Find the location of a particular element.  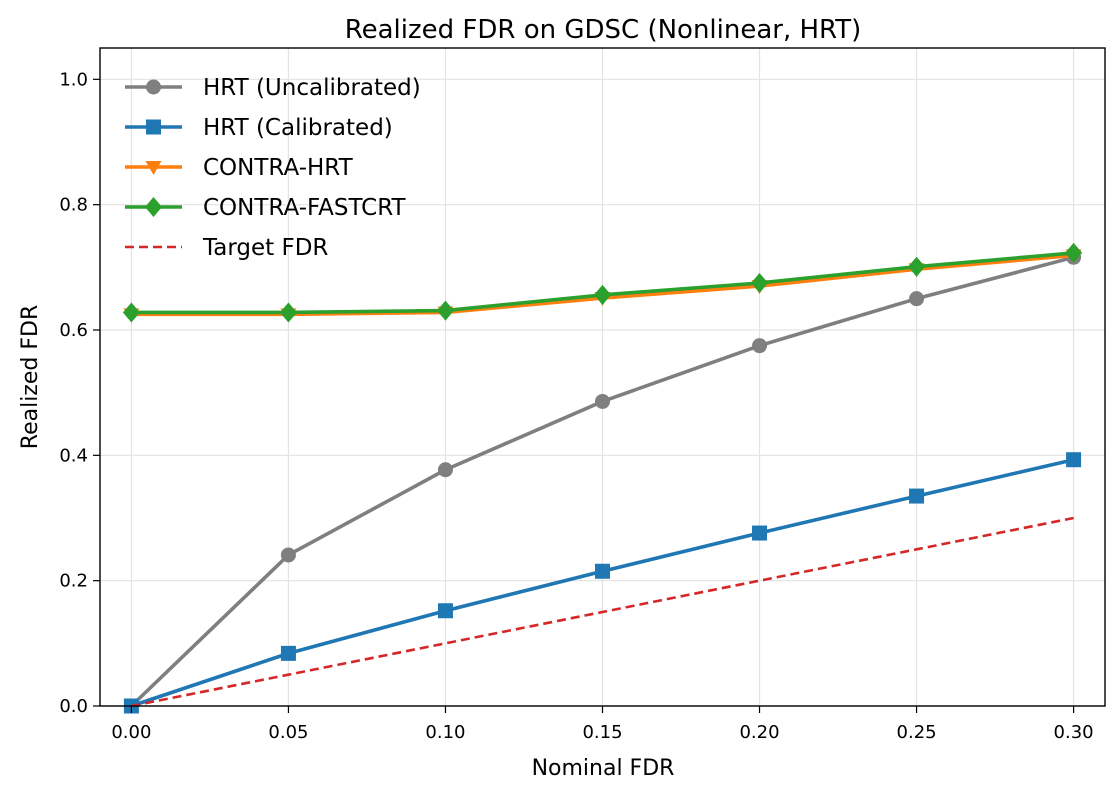

legend-entry: HRT (Uncalibrated) is located at coordinates (273, 88).